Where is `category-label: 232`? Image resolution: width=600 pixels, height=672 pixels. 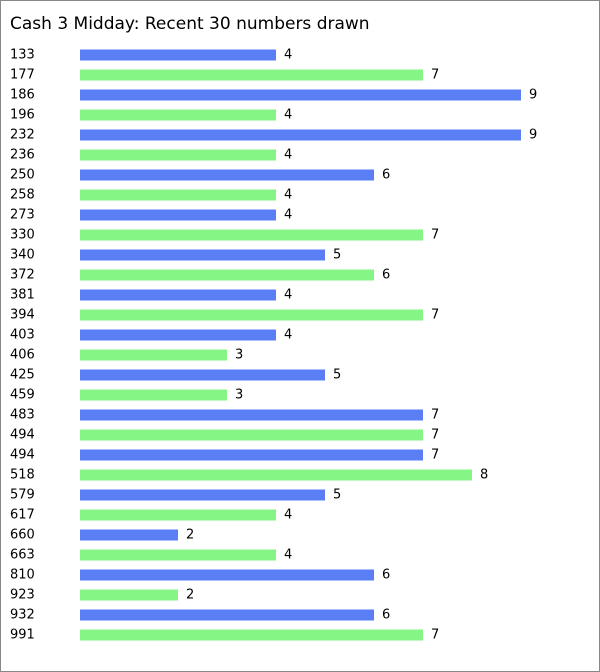
category-label: 232 is located at coordinates (22, 135).